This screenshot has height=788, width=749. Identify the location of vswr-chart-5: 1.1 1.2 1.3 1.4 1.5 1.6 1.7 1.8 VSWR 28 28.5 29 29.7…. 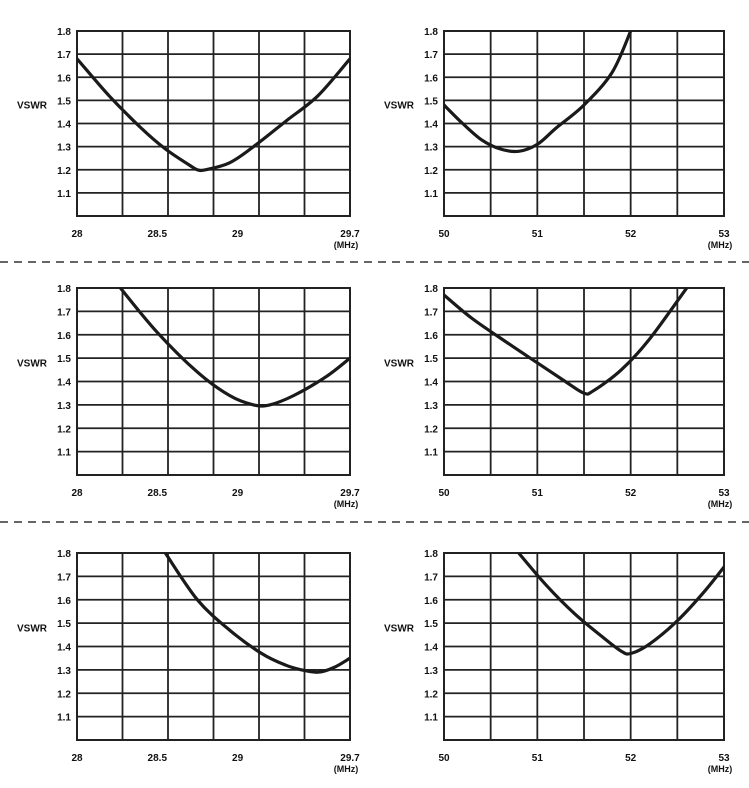
(188, 661).